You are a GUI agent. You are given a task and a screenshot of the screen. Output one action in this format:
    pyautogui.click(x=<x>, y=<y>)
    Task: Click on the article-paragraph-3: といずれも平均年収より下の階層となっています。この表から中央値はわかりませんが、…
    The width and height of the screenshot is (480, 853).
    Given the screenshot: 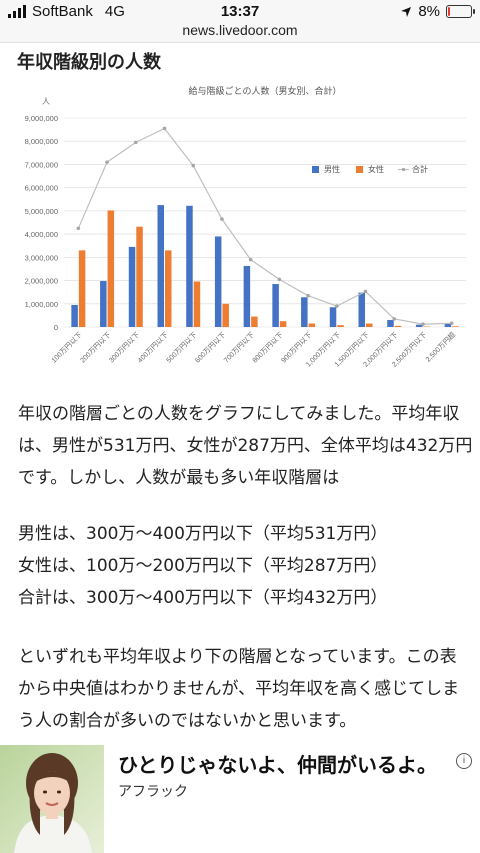 What is the action you would take?
    pyautogui.click(x=239, y=689)
    